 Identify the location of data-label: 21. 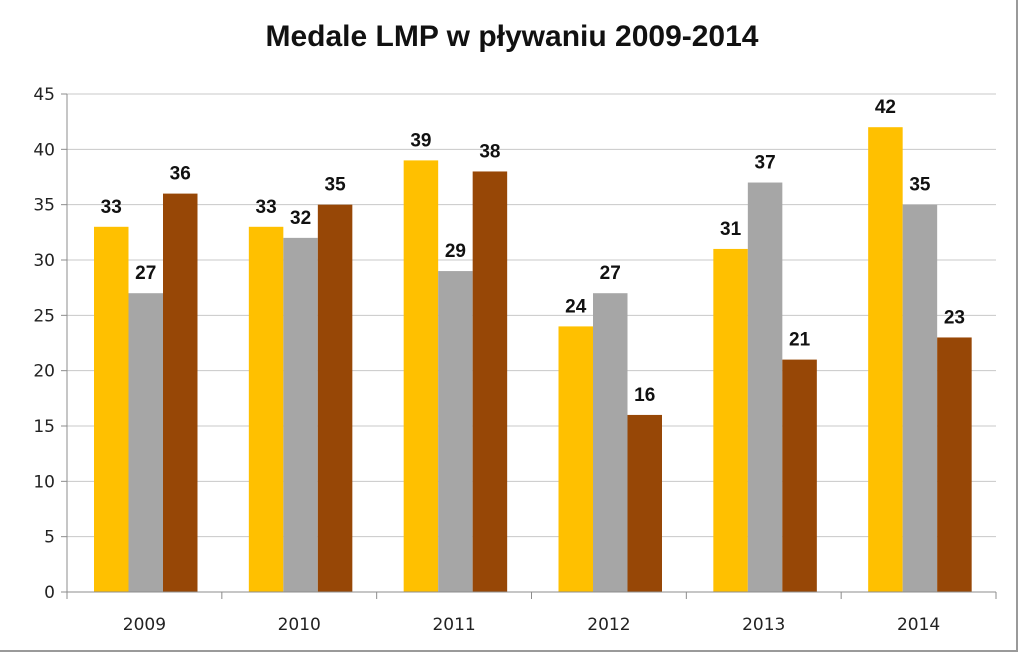
(800, 340).